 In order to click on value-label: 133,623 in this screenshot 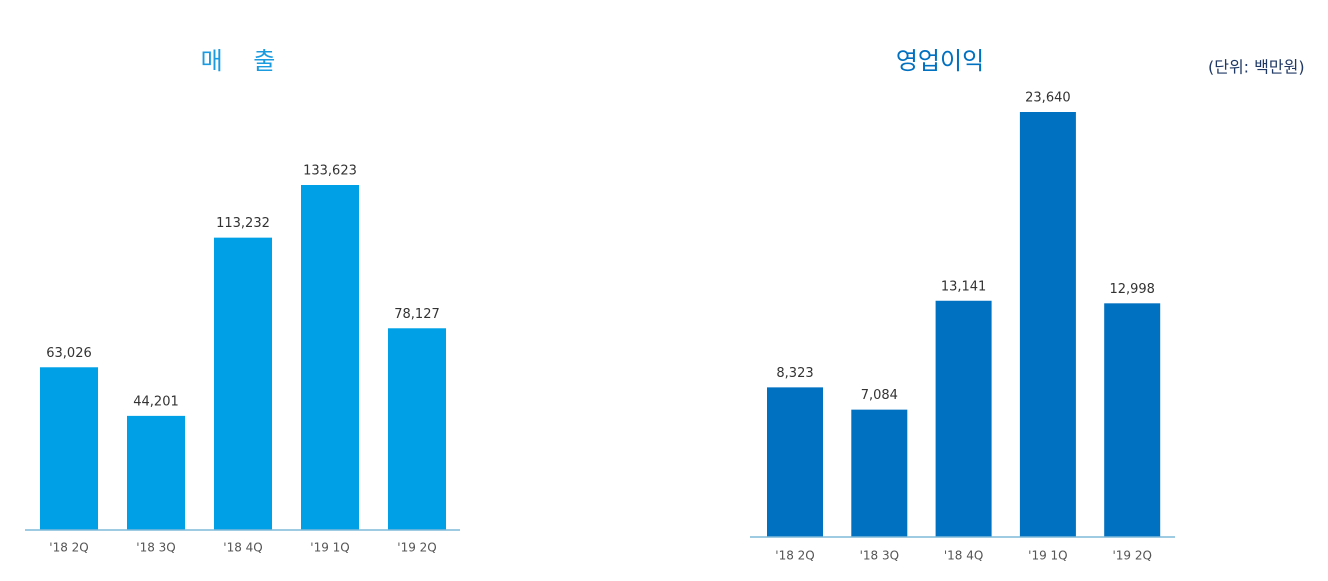, I will do `click(330, 171)`.